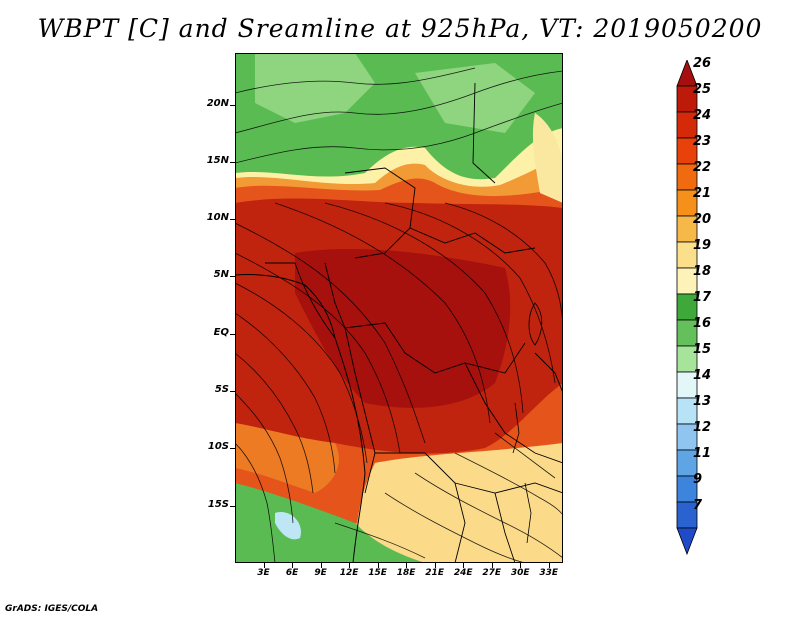 Image resolution: width=800 pixels, height=618 pixels. Describe the element at coordinates (687, 308) in the screenshot. I see `colorbar` at that location.